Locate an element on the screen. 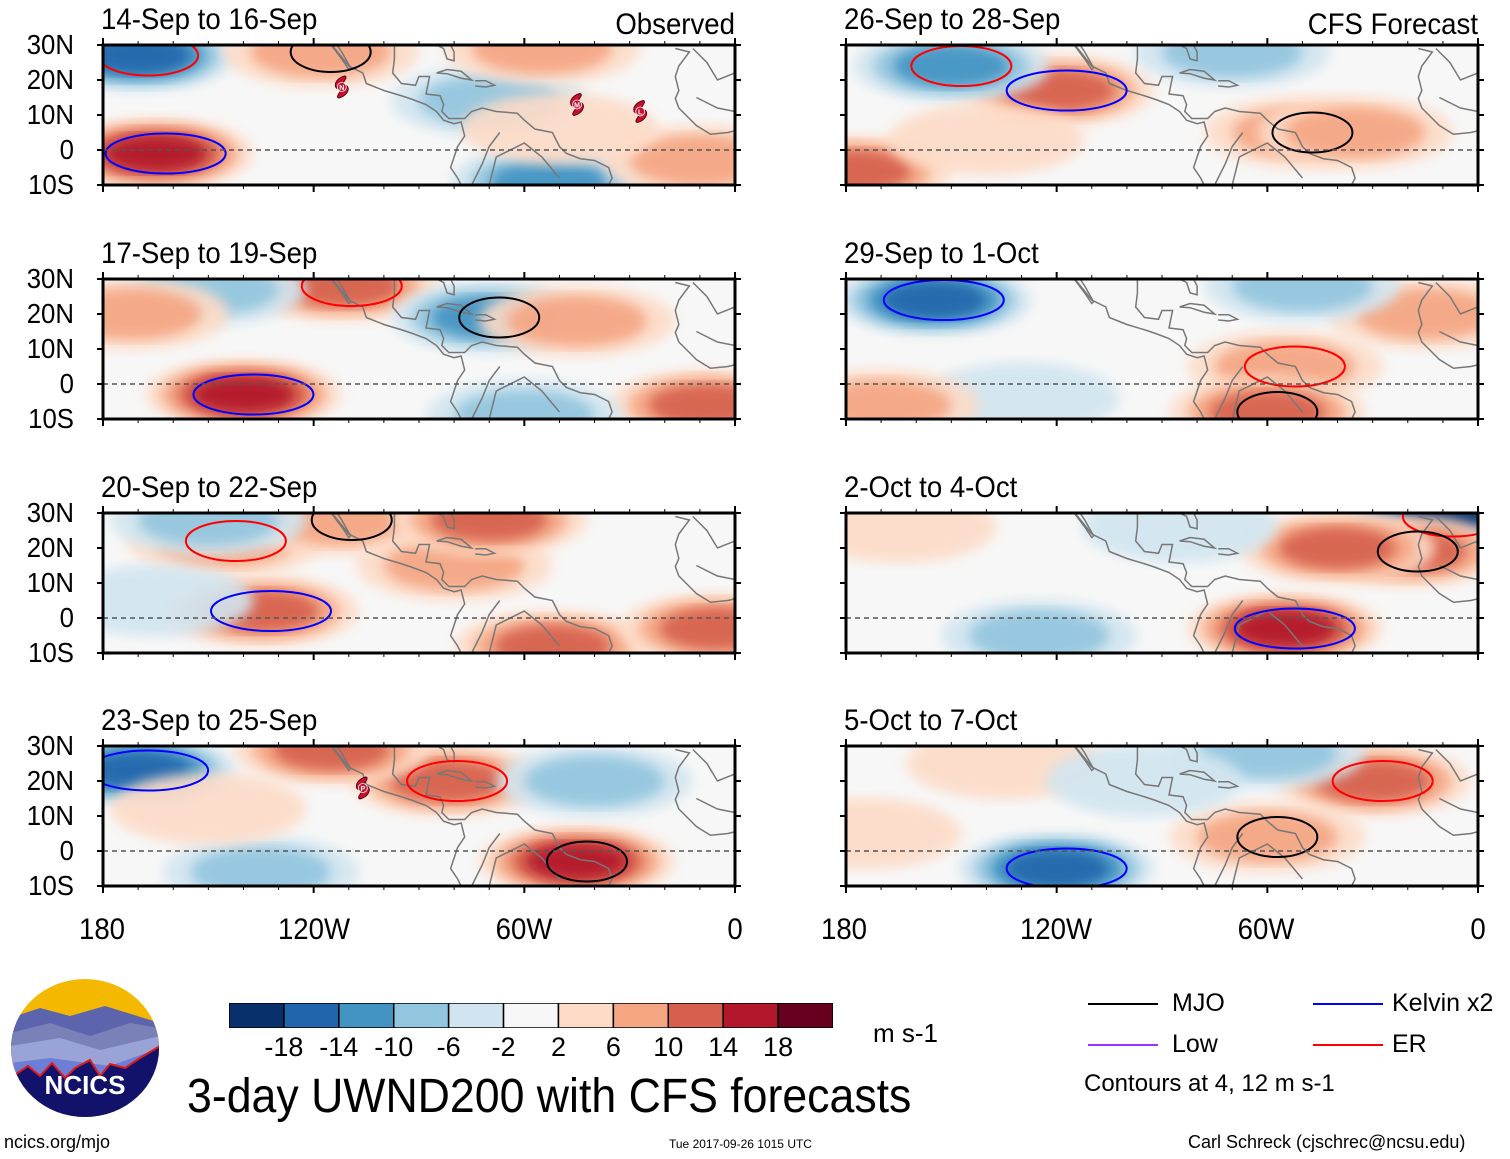 This screenshot has height=1159, width=1510. lat-label: 10S is located at coordinates (51, 885).